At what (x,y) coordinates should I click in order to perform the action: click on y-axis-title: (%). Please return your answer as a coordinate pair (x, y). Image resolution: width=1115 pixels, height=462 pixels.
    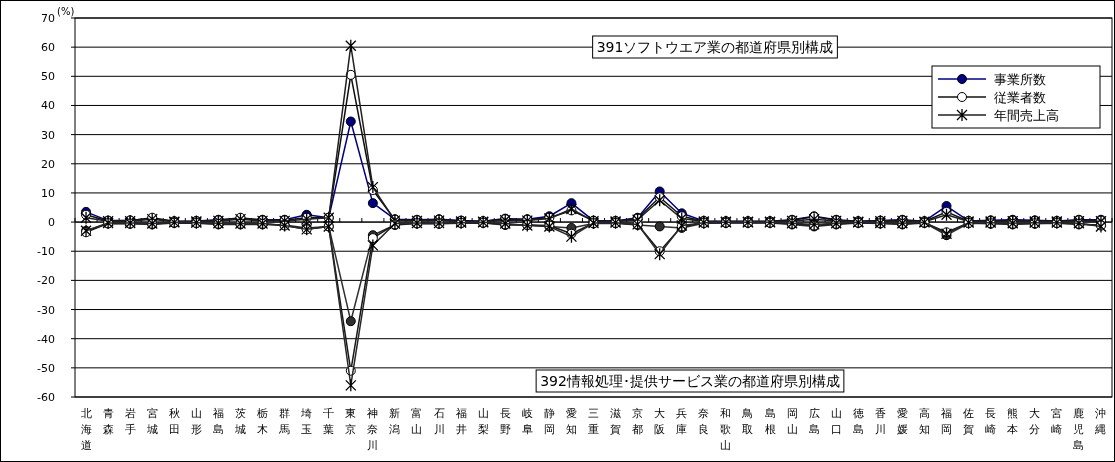
    Looking at the image, I should click on (66, 11).